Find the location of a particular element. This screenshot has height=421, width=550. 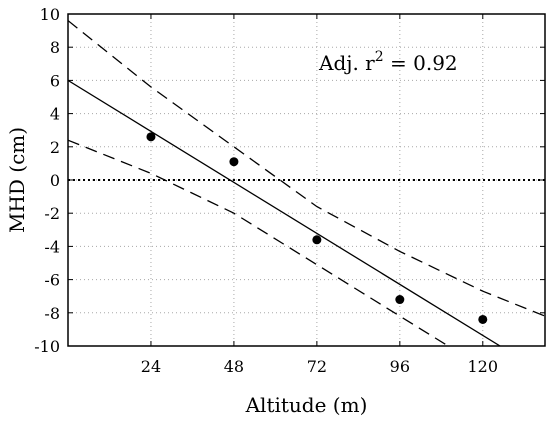

y-tick-label: 10 is located at coordinates (50, 14).